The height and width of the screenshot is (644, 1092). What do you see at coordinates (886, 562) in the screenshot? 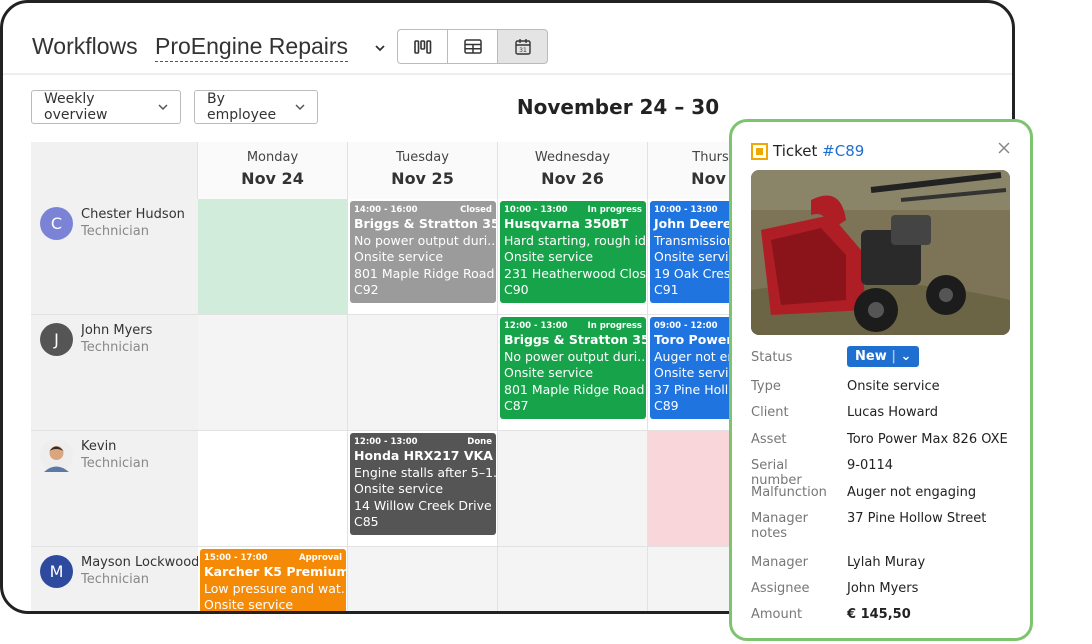
I see `ticket-field: Manager Lylah Muray` at bounding box center [886, 562].